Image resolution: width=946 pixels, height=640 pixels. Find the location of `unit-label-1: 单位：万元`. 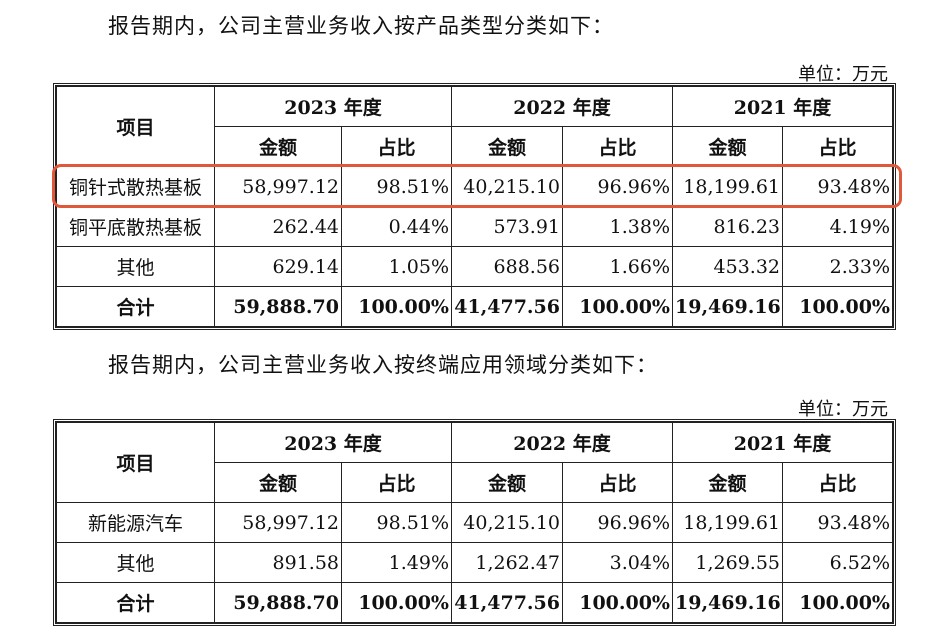

unit-label-1: 单位：万元 is located at coordinates (843, 74).